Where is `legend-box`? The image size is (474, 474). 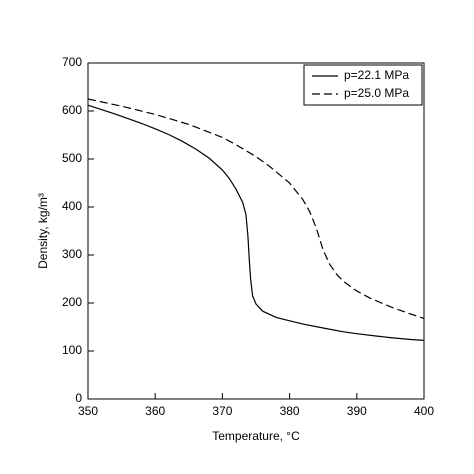
legend-box is located at coordinates (363, 85).